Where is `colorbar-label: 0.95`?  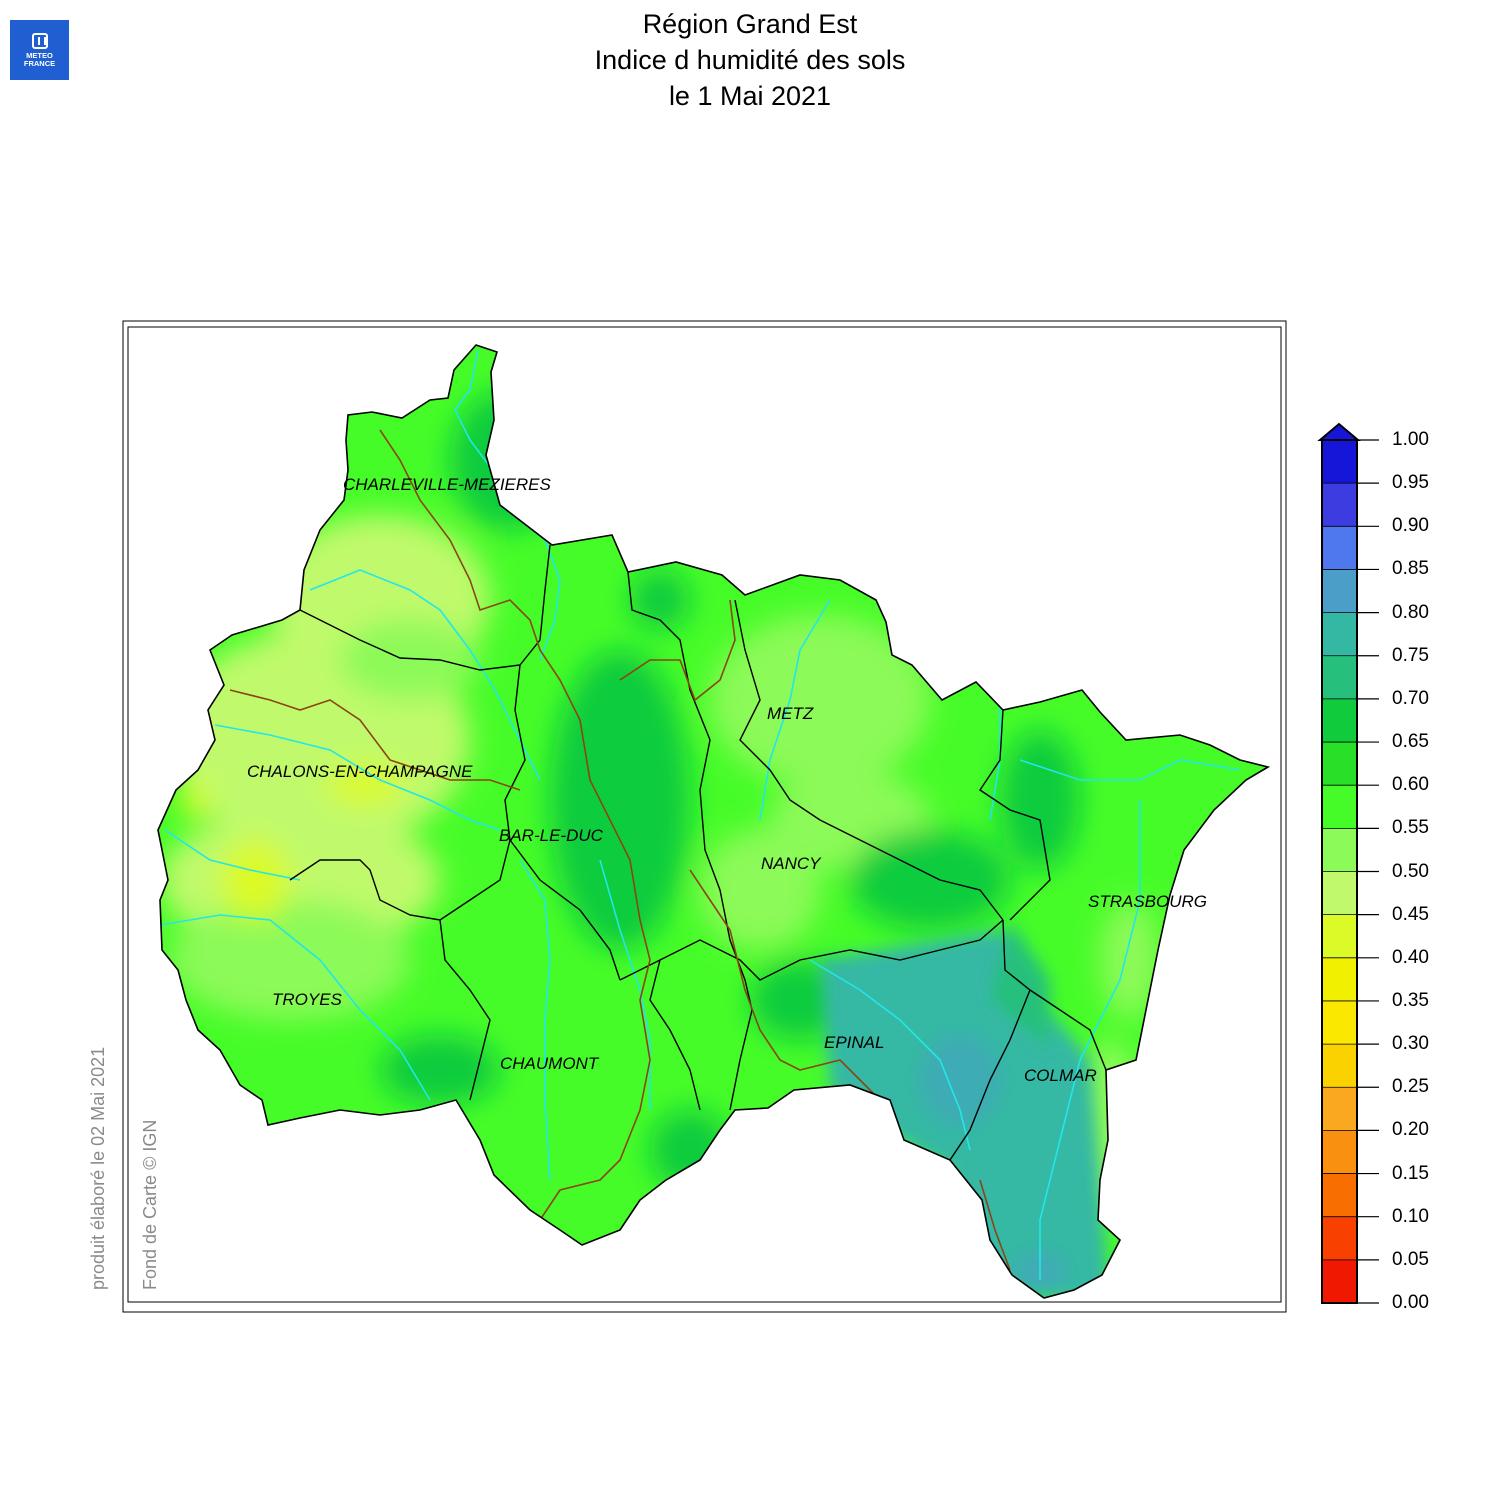
colorbar-label: 0.95 is located at coordinates (1410, 483).